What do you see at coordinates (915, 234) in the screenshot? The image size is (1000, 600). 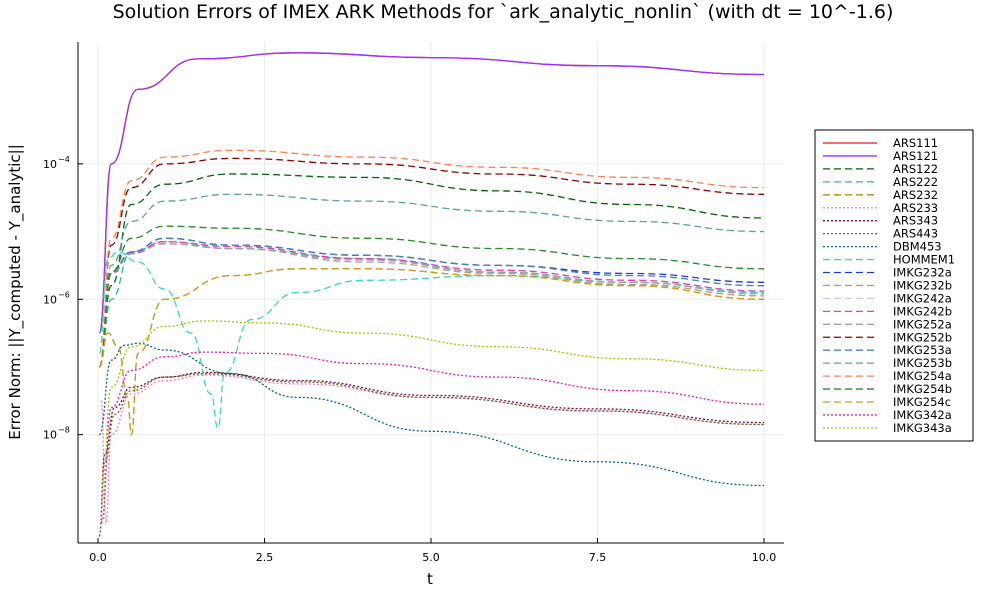 I see `legend-label: ARS443` at bounding box center [915, 234].